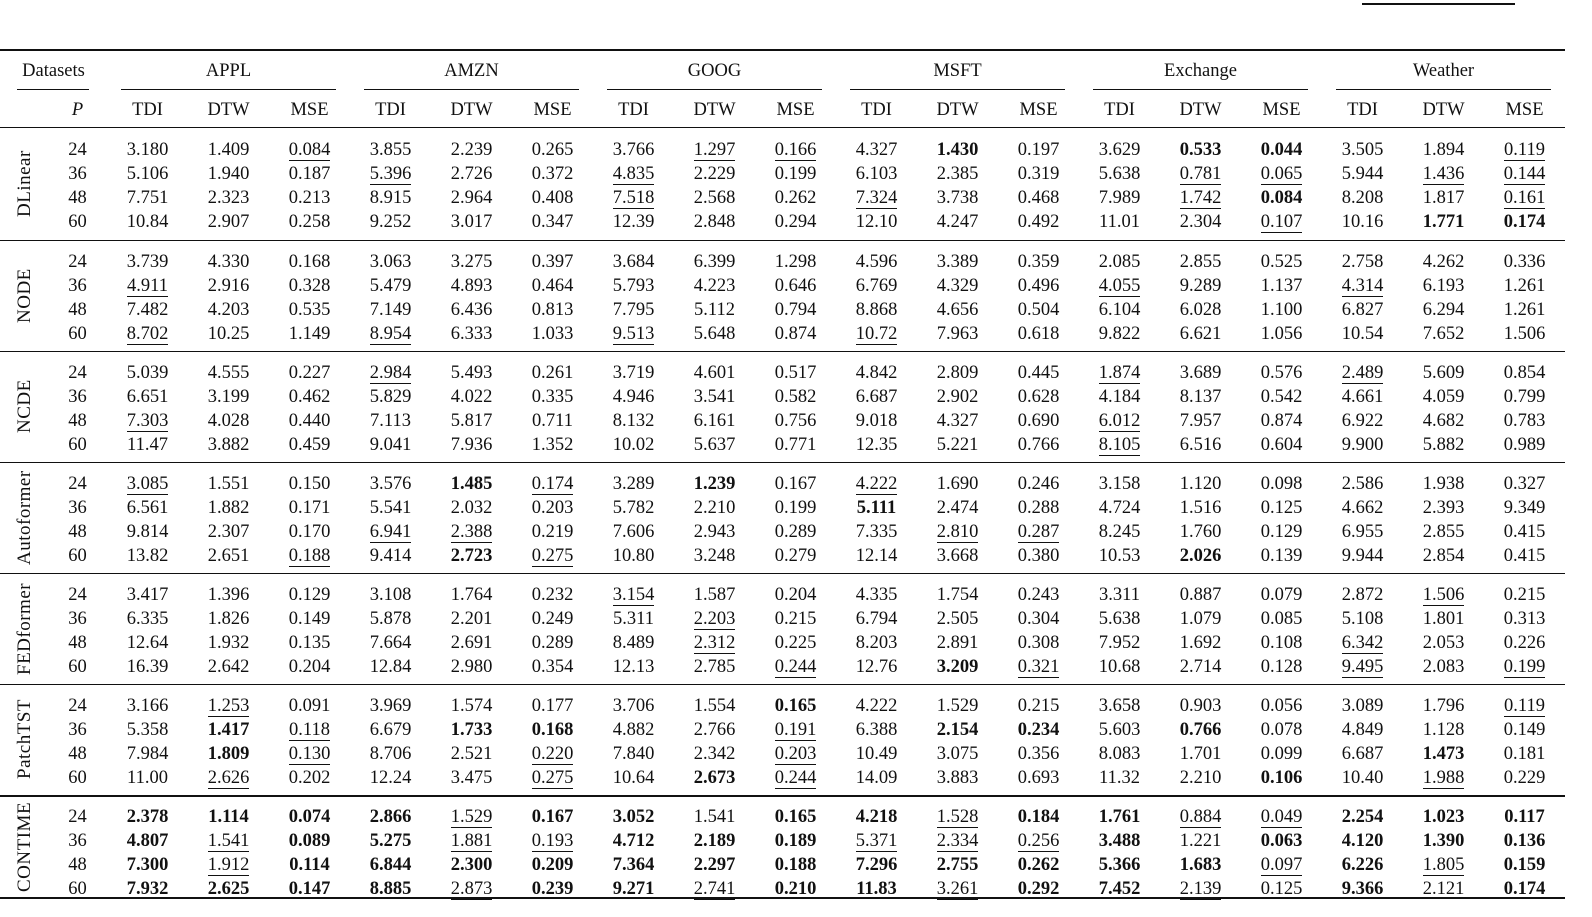 The height and width of the screenshot is (917, 1592). What do you see at coordinates (1443, 778) in the screenshot?
I see `table-cell: 1.988` at bounding box center [1443, 778].